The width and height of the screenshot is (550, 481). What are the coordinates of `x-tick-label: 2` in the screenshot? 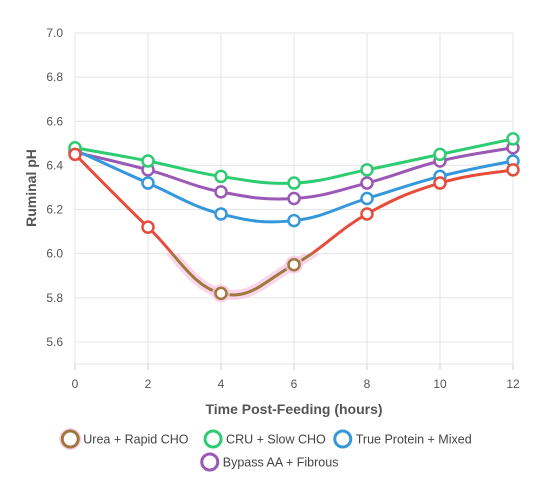 It's located at (148, 384).